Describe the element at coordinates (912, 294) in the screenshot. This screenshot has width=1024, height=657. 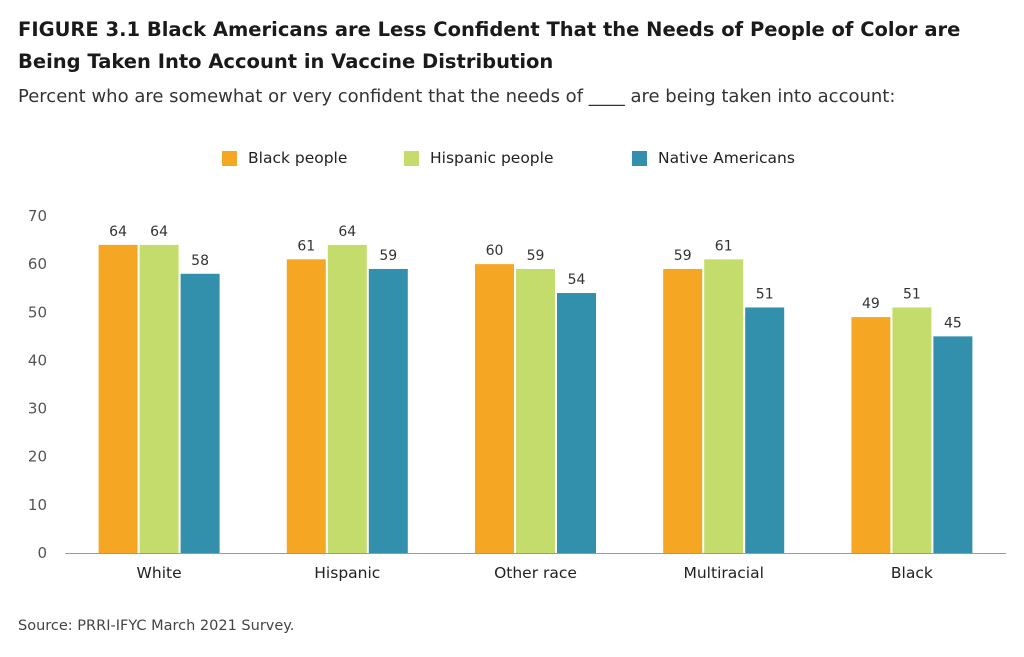
I see `data-label-hispanic-people: 51` at that location.